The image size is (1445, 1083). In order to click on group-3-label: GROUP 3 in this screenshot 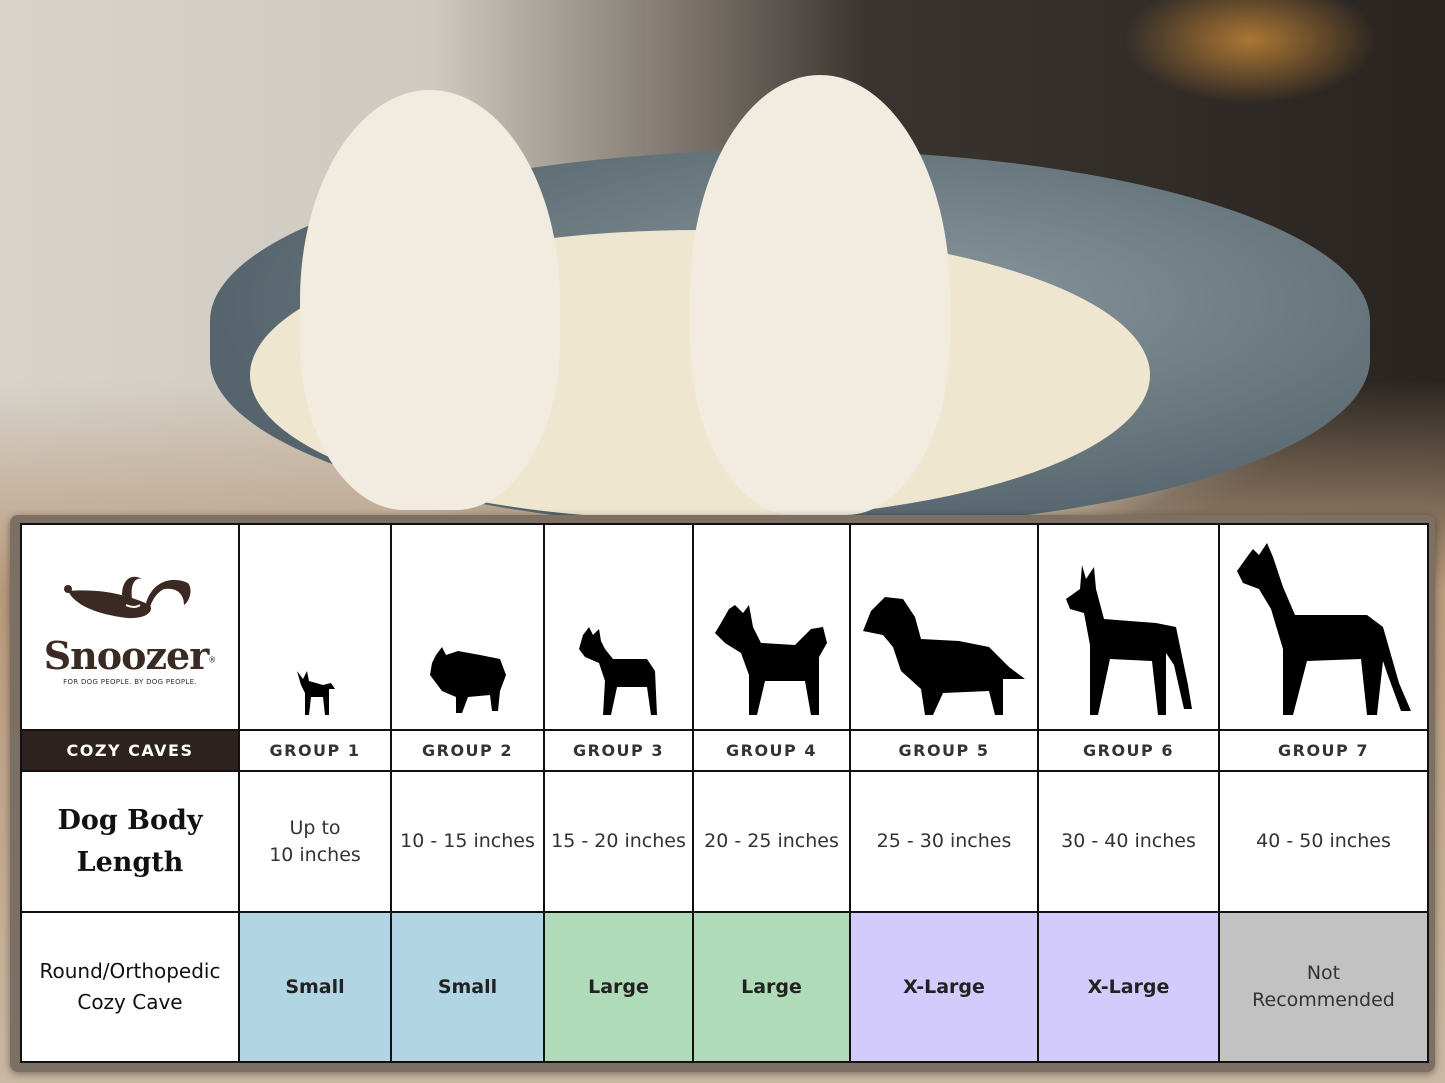, I will do `click(618, 750)`.